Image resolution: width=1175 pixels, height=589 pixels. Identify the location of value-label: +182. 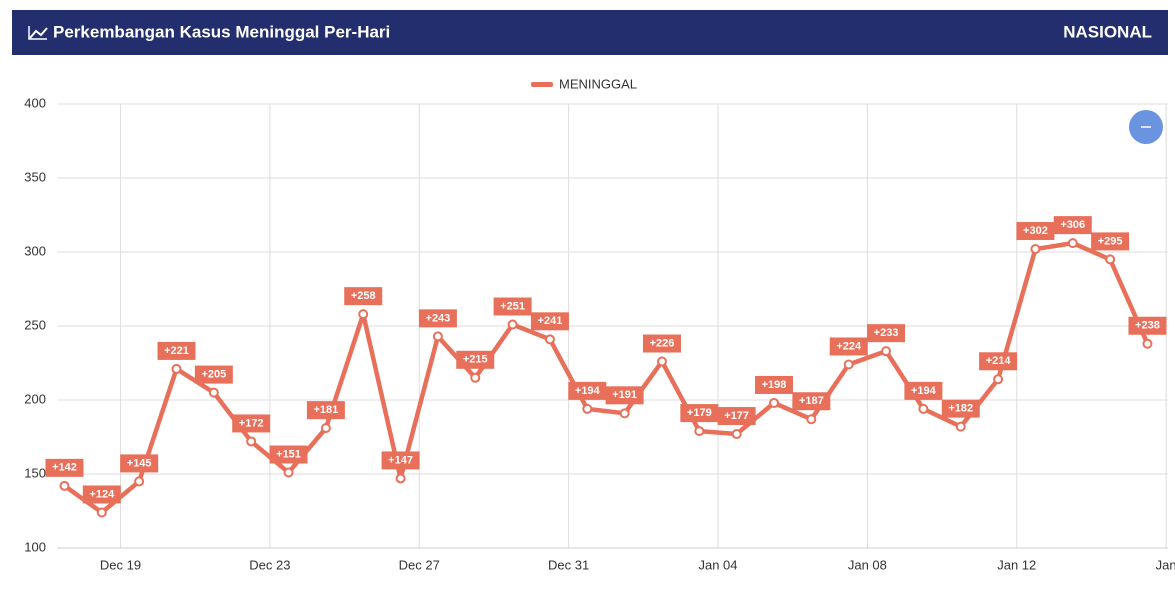
(960, 409).